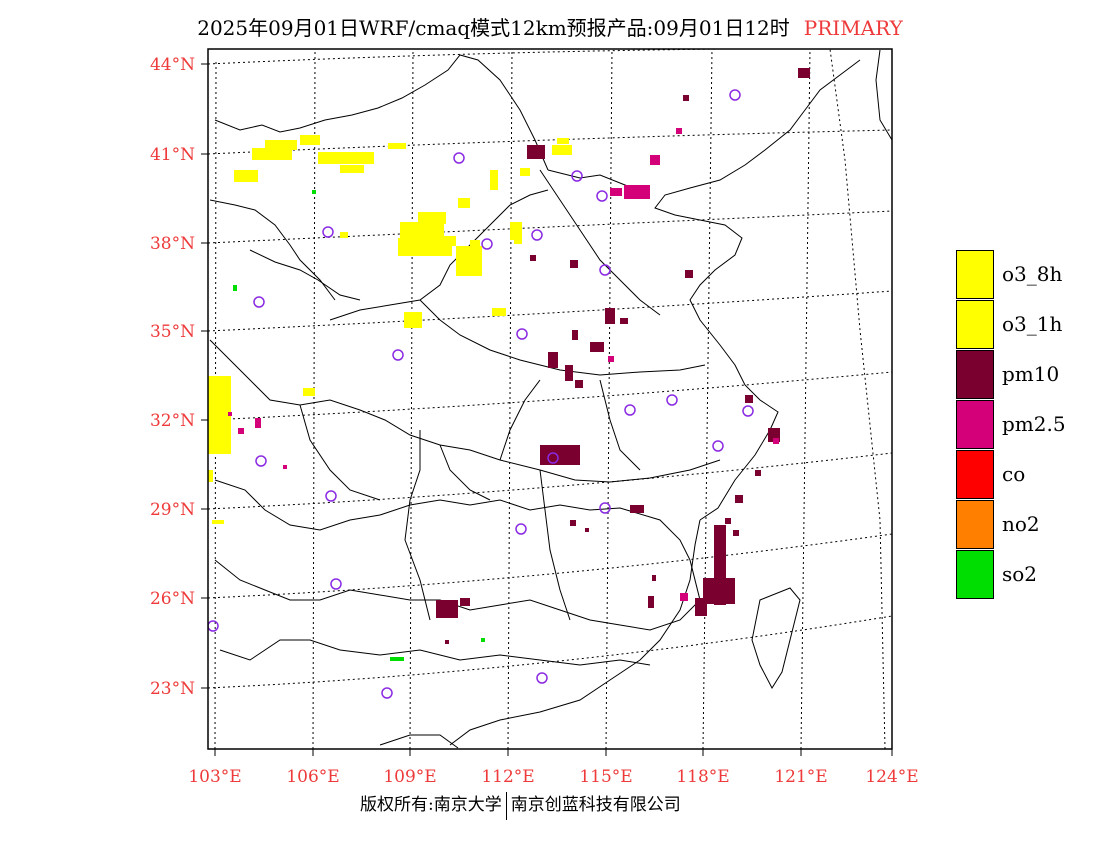 The image size is (1100, 850). What do you see at coordinates (1011, 524) in the screenshot?
I see `legend-item: no2` at bounding box center [1011, 524].